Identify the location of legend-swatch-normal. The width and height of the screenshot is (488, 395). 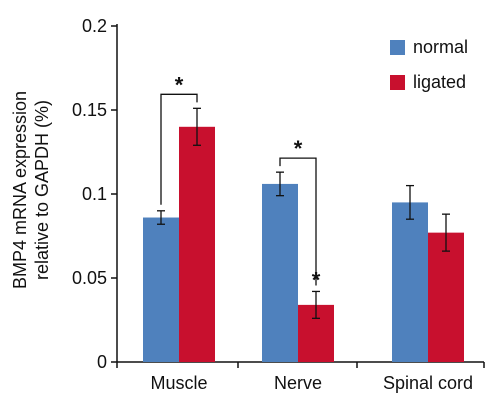
(397, 47).